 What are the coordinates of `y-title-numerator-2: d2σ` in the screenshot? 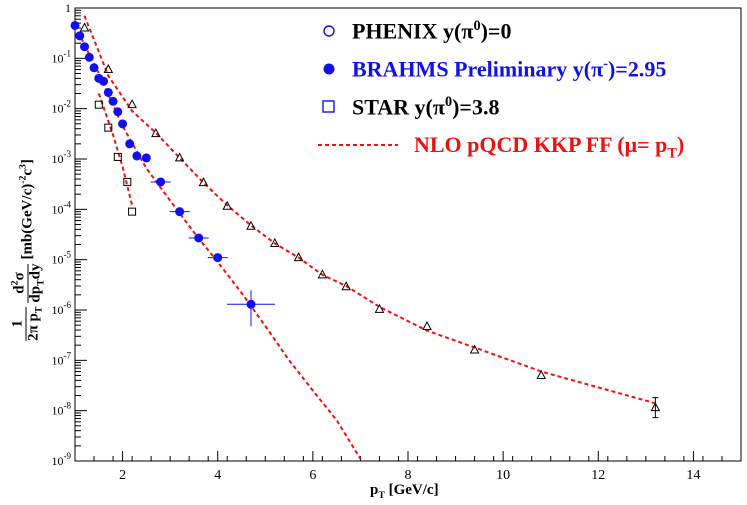 It's located at (18, 283).